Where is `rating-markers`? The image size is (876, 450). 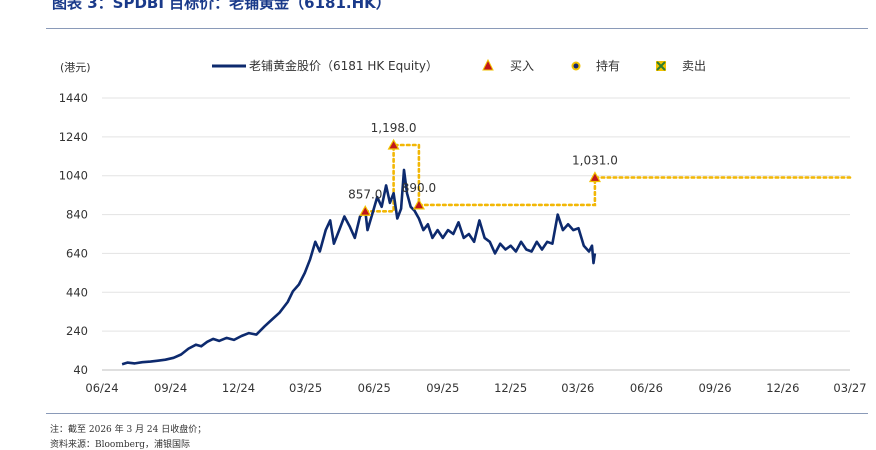
rating-markers is located at coordinates (480, 177).